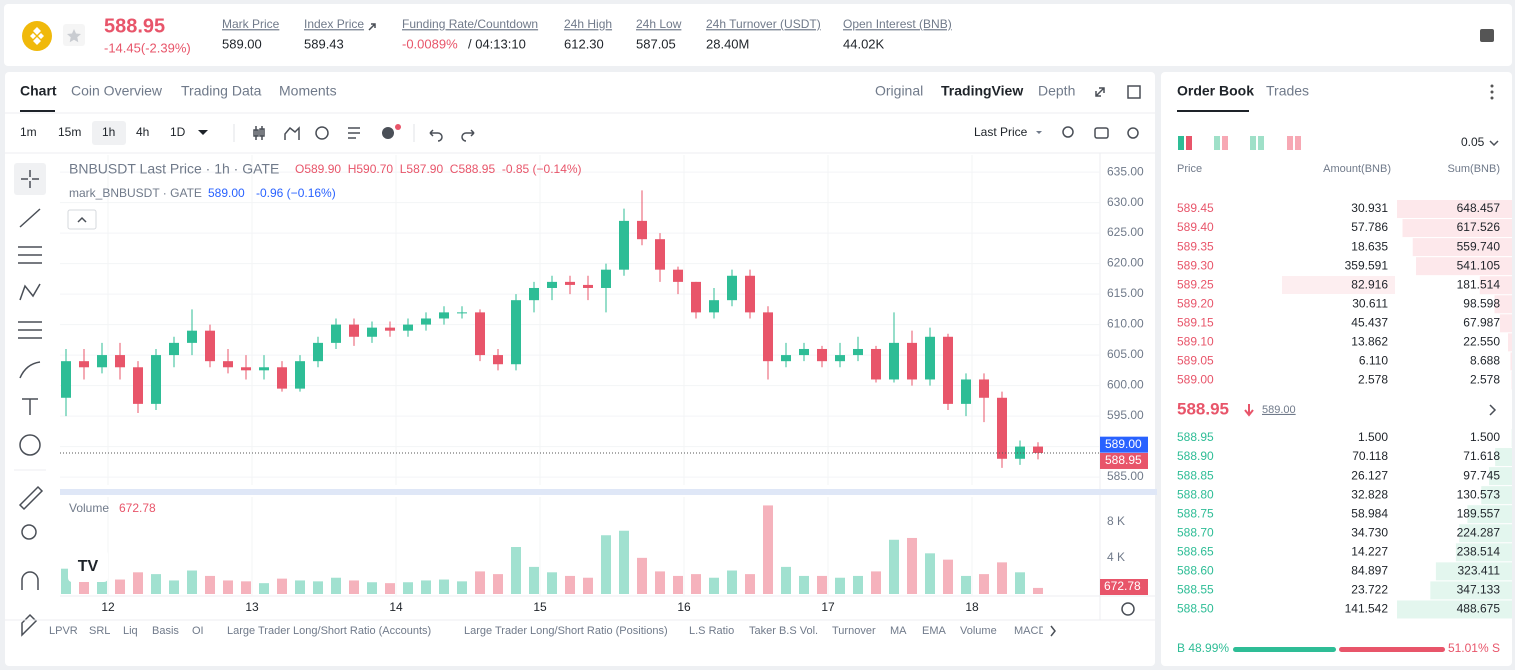  I want to click on book-sum: 130.573, so click(1479, 494).